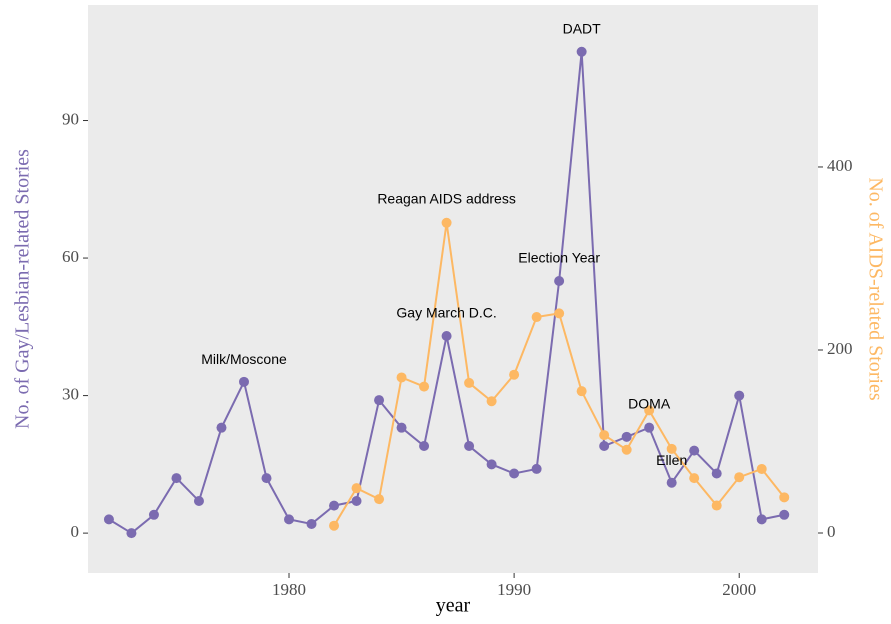  I want to click on y2-tick-label: 200, so click(840, 348).